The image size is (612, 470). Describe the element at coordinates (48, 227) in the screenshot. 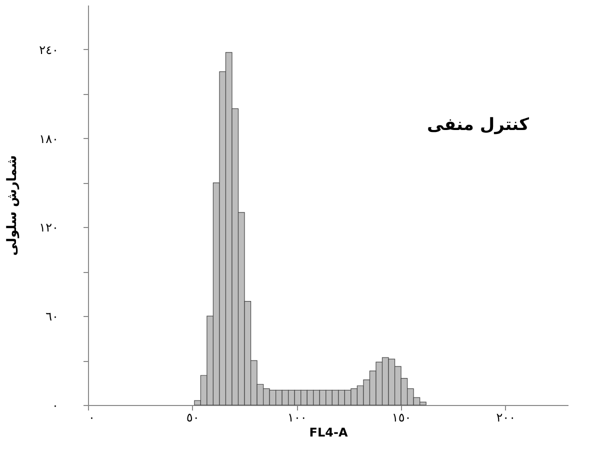

I see `y-tick-label: ١٢٠` at that location.